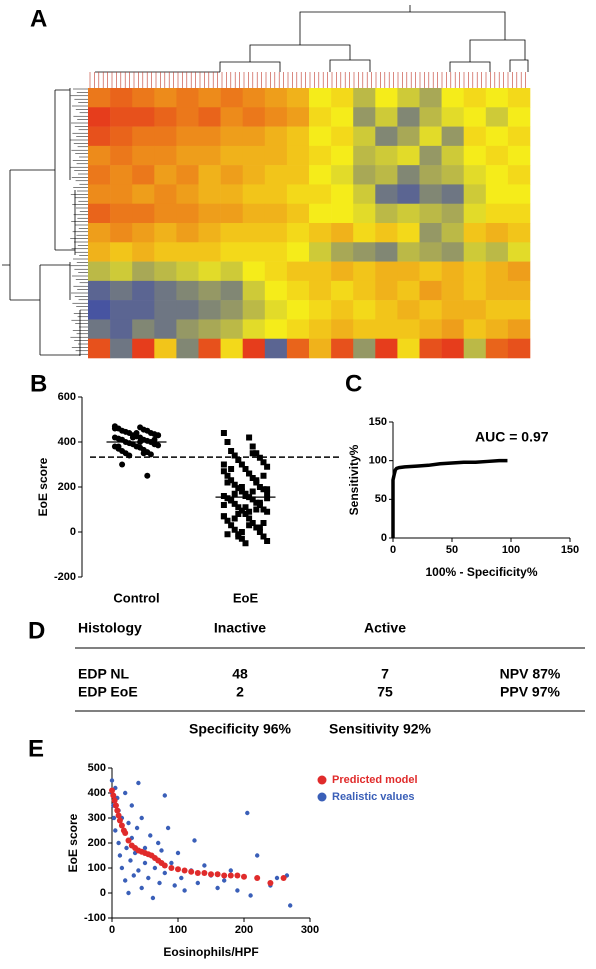  I want to click on table-cell: PPV 97%, so click(530, 692).